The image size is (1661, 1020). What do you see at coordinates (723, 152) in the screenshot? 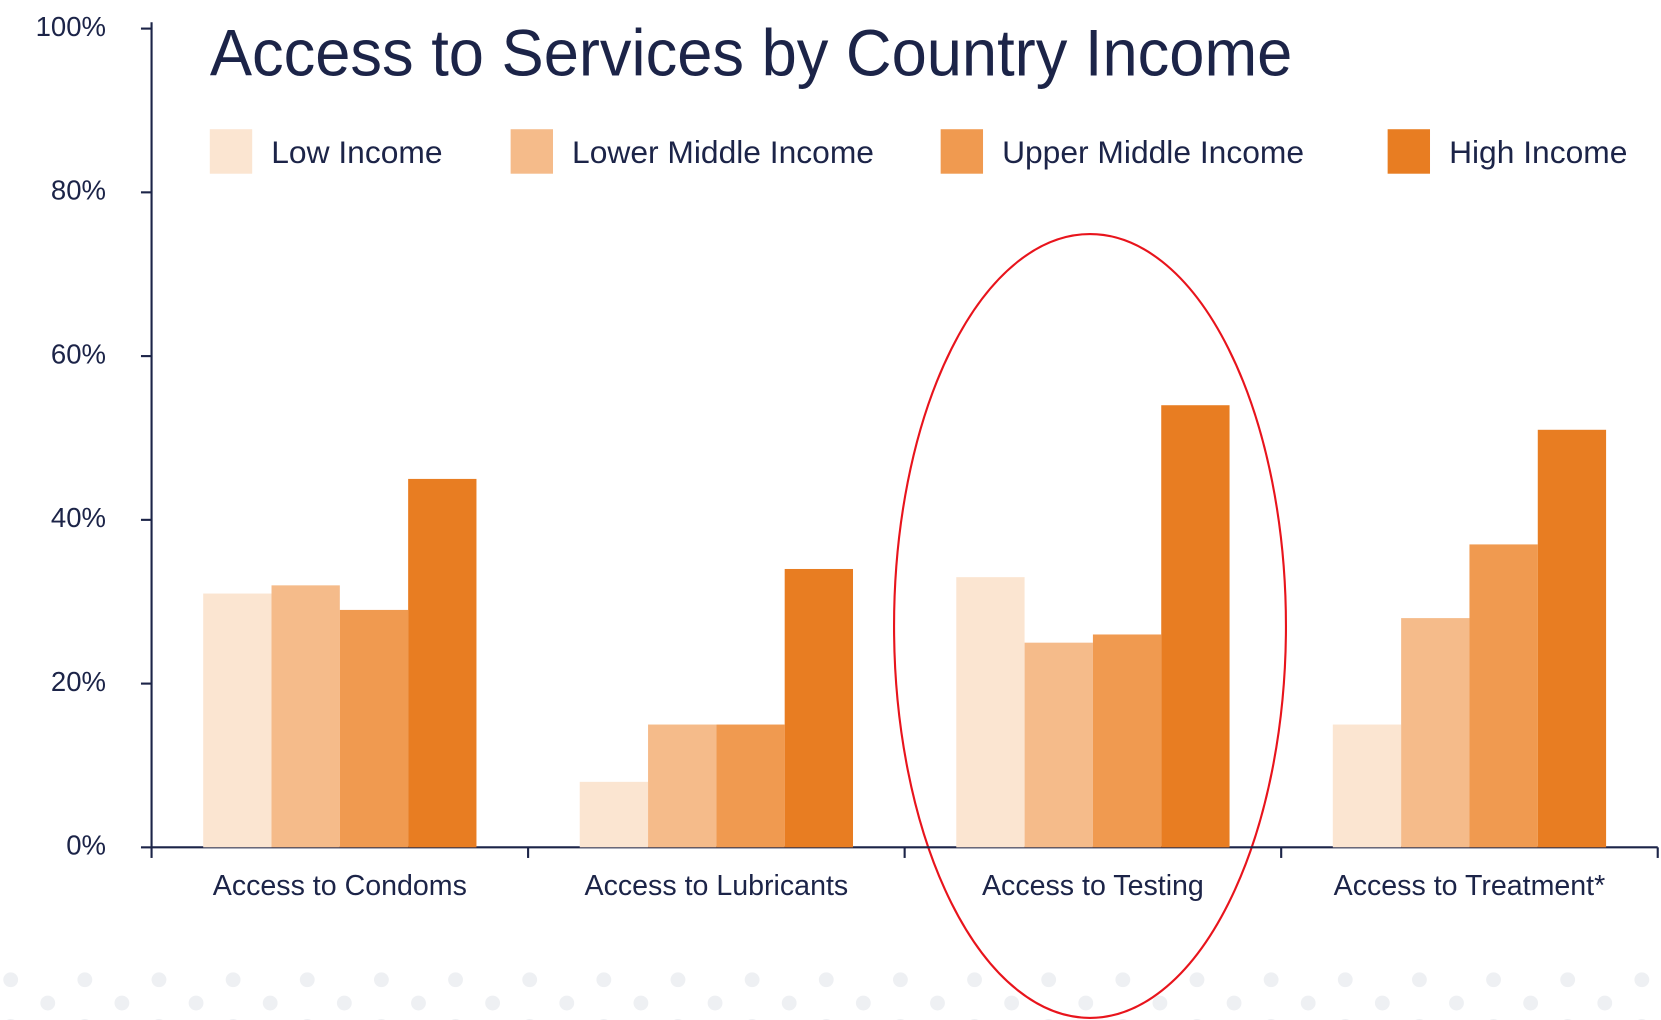
I see `legend-label: Lower Middle Income` at bounding box center [723, 152].